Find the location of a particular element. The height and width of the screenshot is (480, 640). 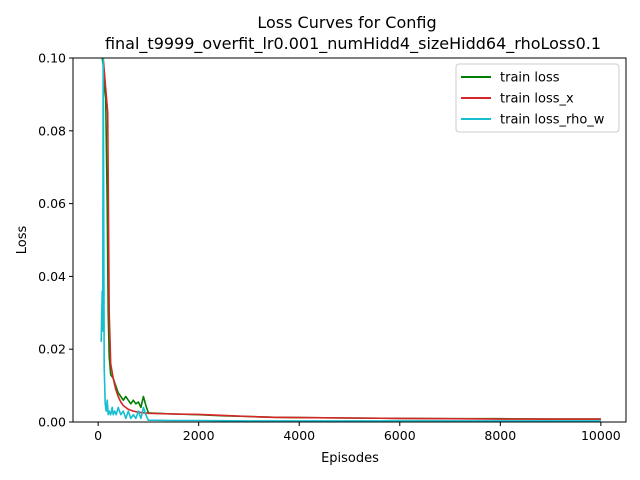

y-tick-label: 0.04 is located at coordinates (52, 276).